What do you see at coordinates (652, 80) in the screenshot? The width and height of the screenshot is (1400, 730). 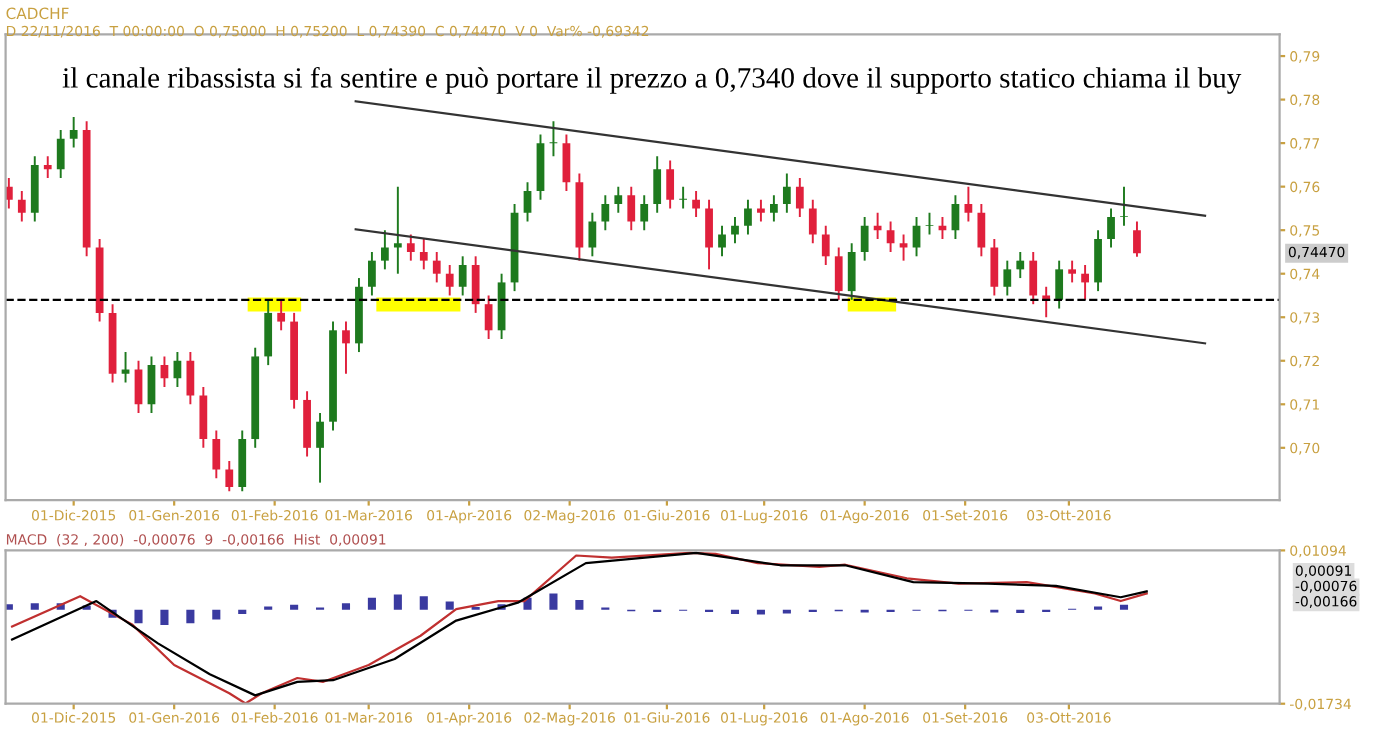 I see `annotation: il canale ribassista si fa sentire e può portare il prezzo a 0,7340 dove il supporto statico chiama il buy` at bounding box center [652, 80].